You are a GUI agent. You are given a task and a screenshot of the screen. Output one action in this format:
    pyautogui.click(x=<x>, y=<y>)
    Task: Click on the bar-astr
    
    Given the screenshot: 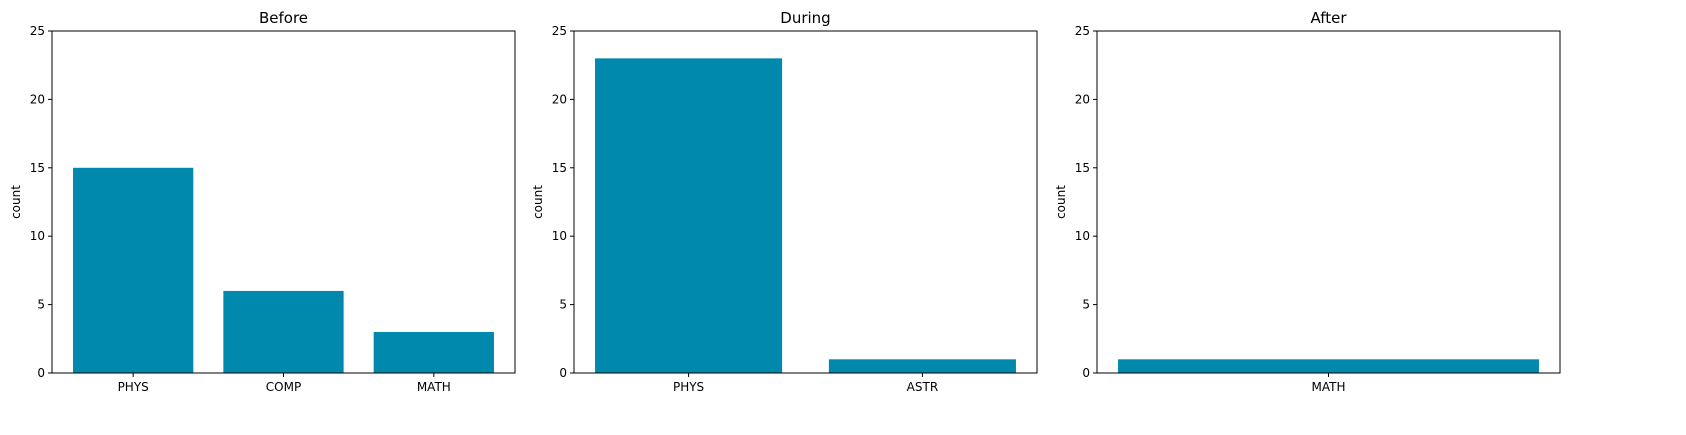 What is the action you would take?
    pyautogui.click(x=922, y=366)
    